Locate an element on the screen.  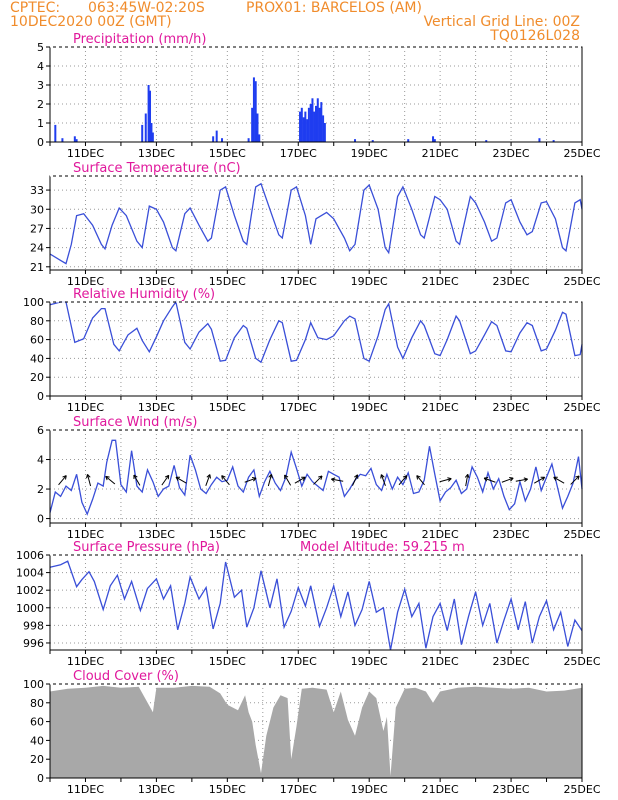
x-tick-label: 17DEC is located at coordinates (298, 534).